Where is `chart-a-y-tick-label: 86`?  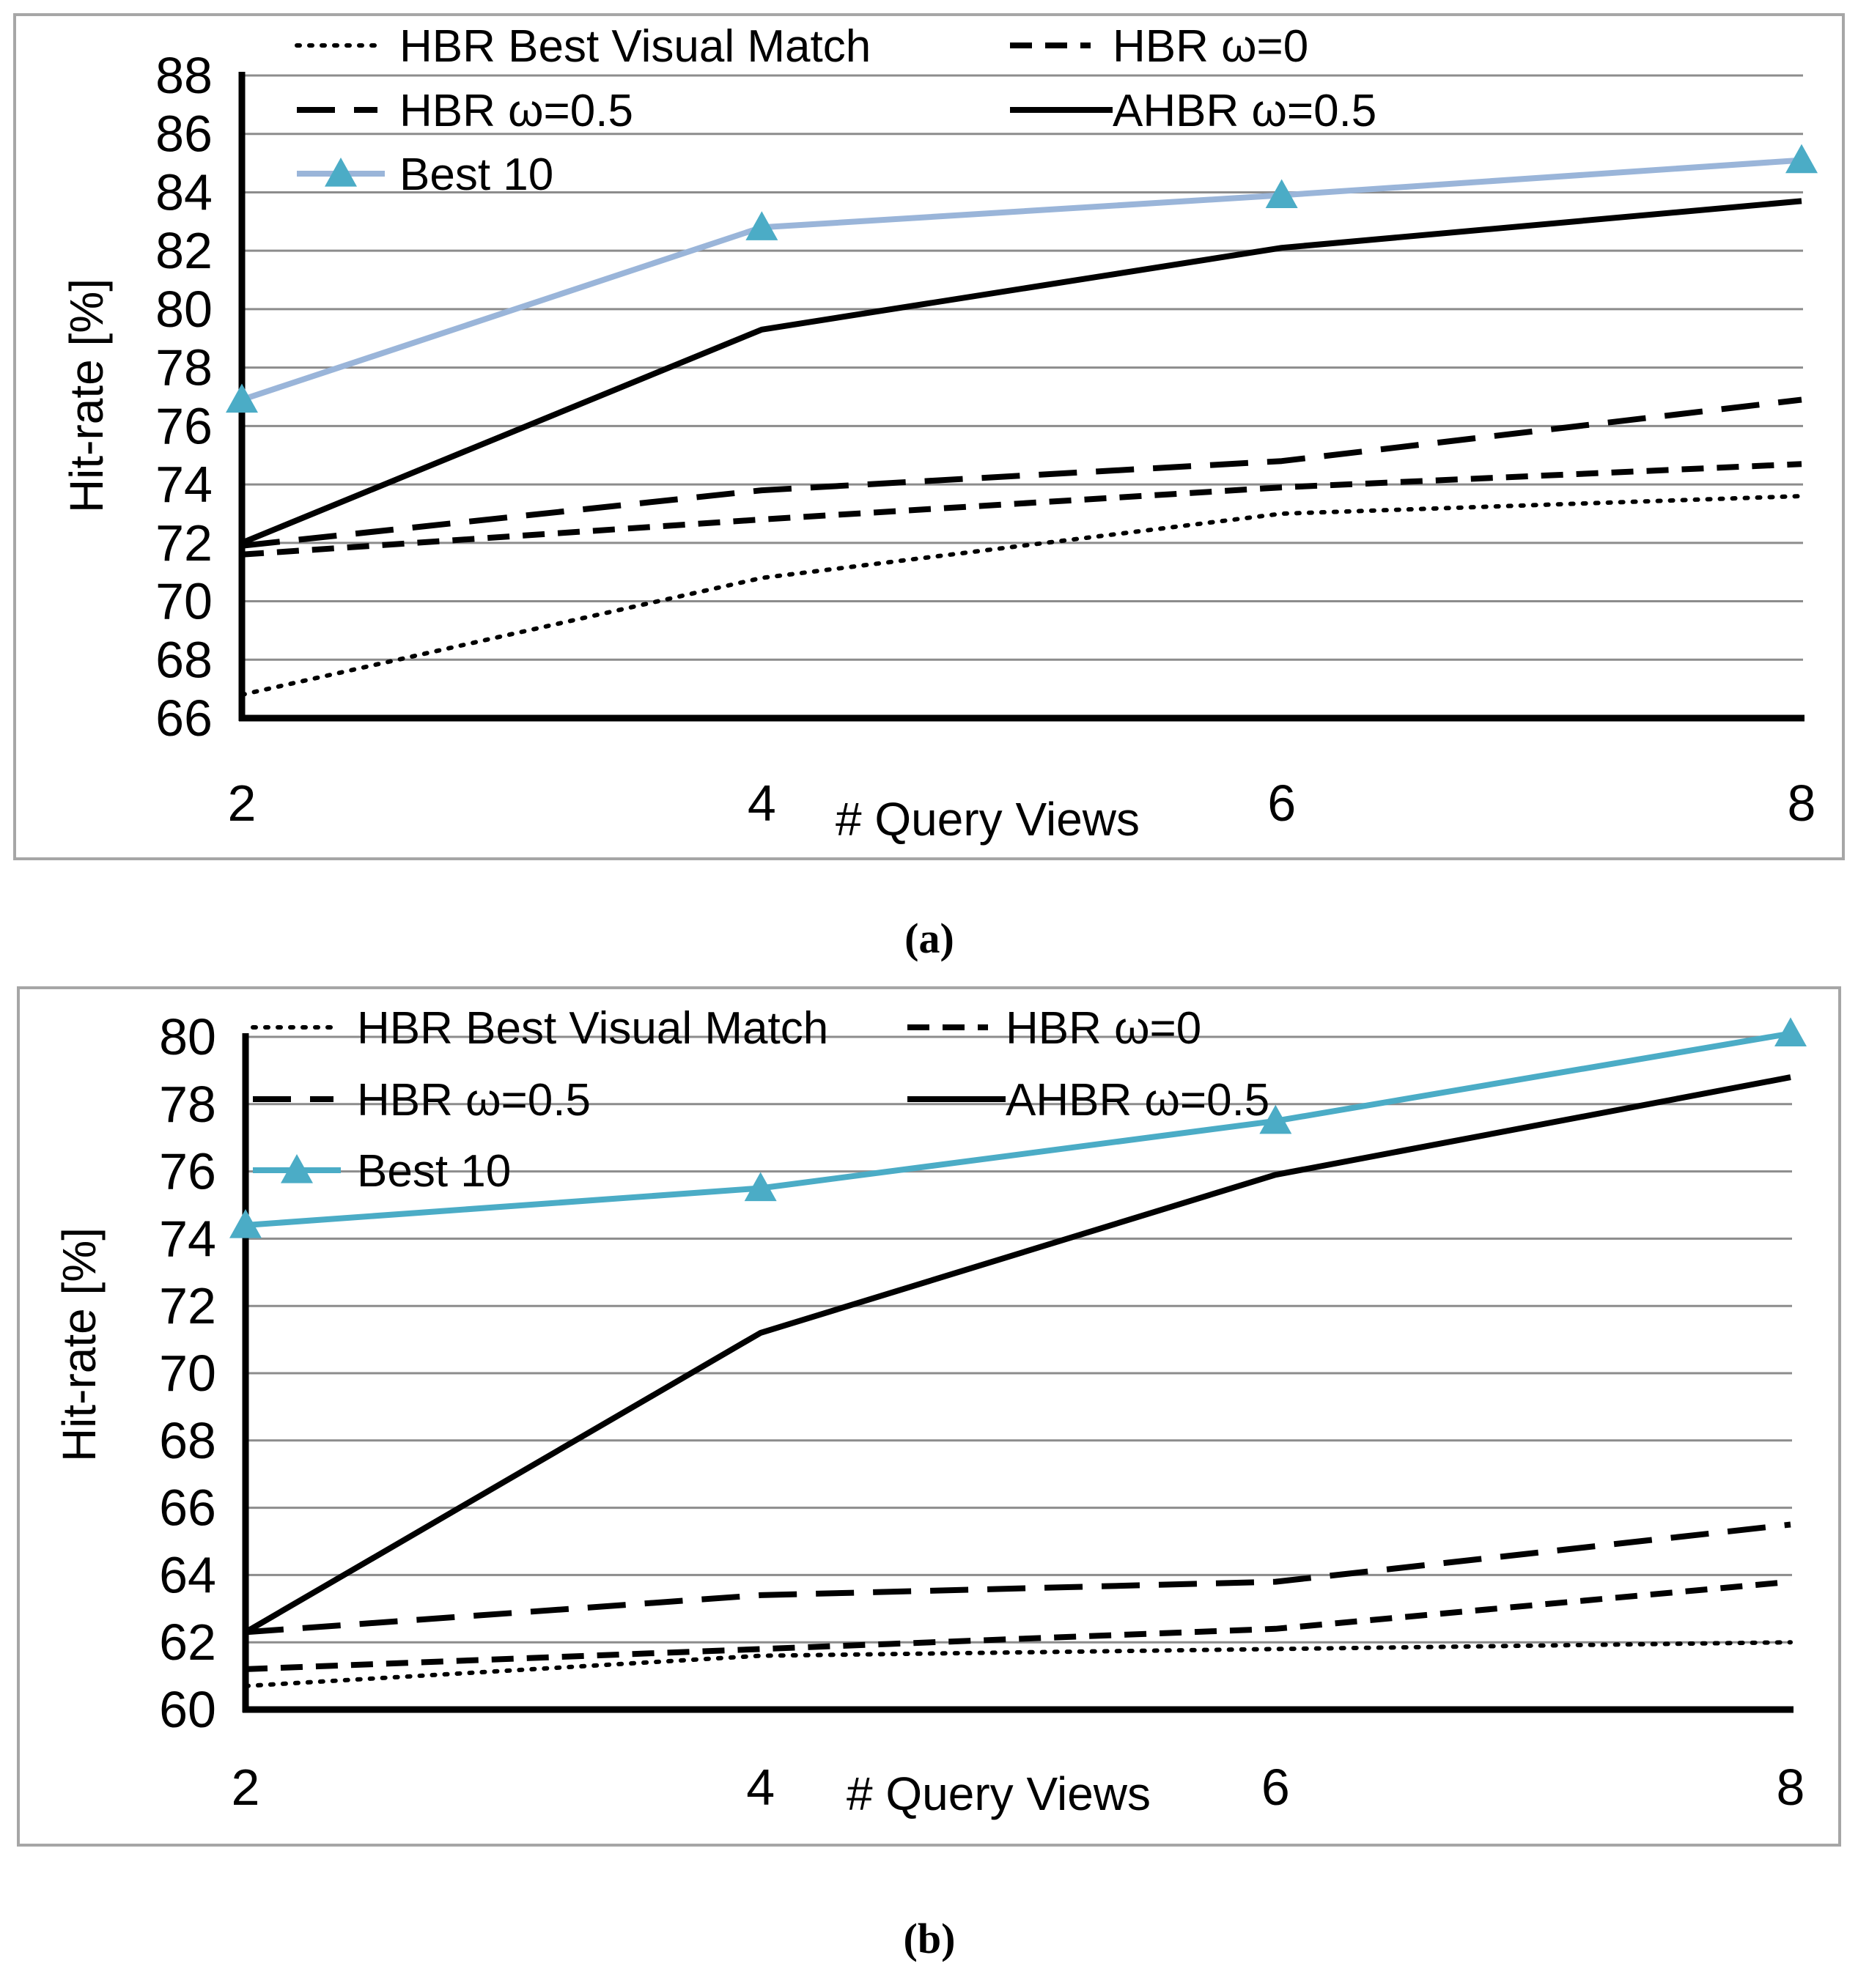
chart-a-y-tick-label: 86 is located at coordinates (184, 134).